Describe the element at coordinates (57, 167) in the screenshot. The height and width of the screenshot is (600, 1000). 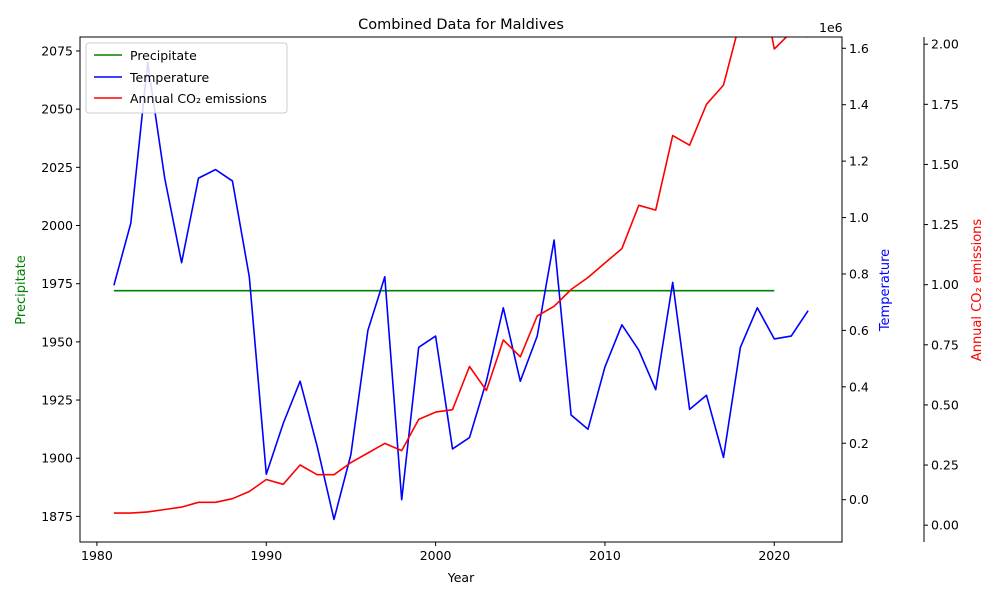
I see `y-tick-label-precipitate: 2025` at that location.